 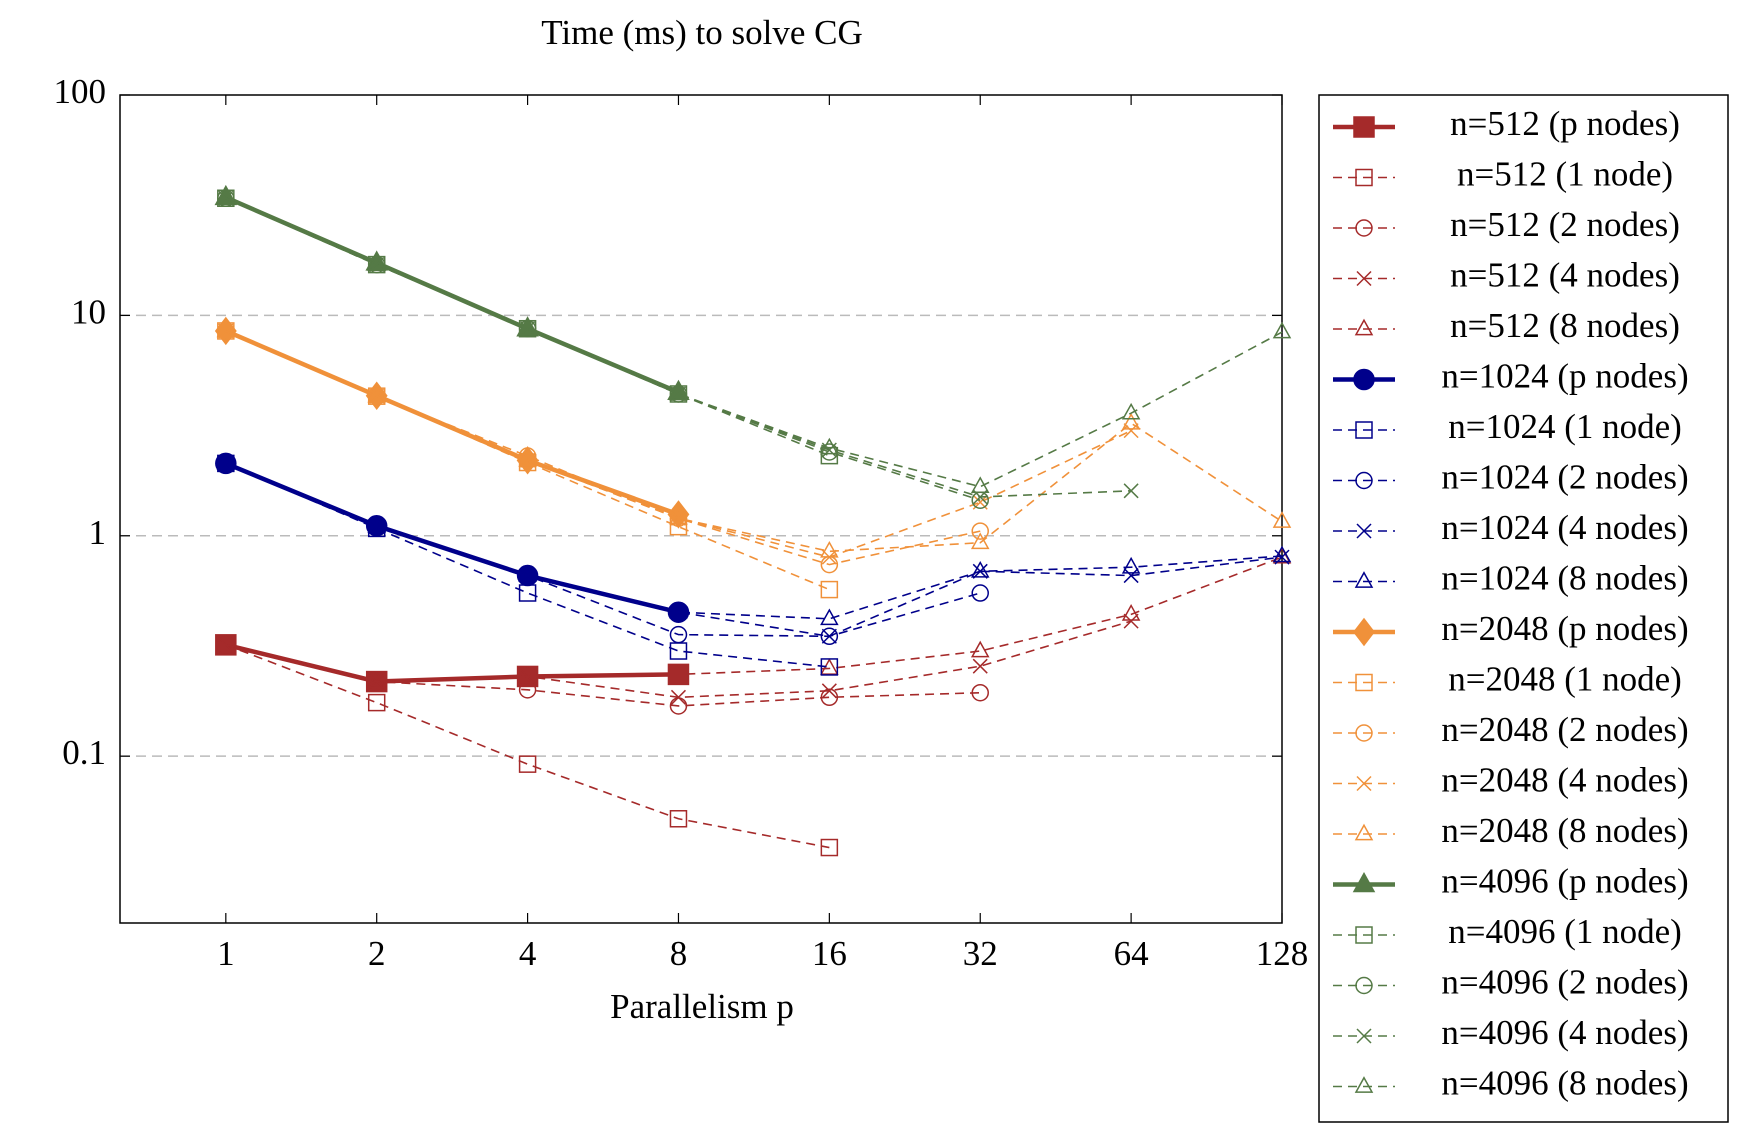 What do you see at coordinates (1565, 931) in the screenshot?
I see `legend-label: n=4096 (1 node)` at bounding box center [1565, 931].